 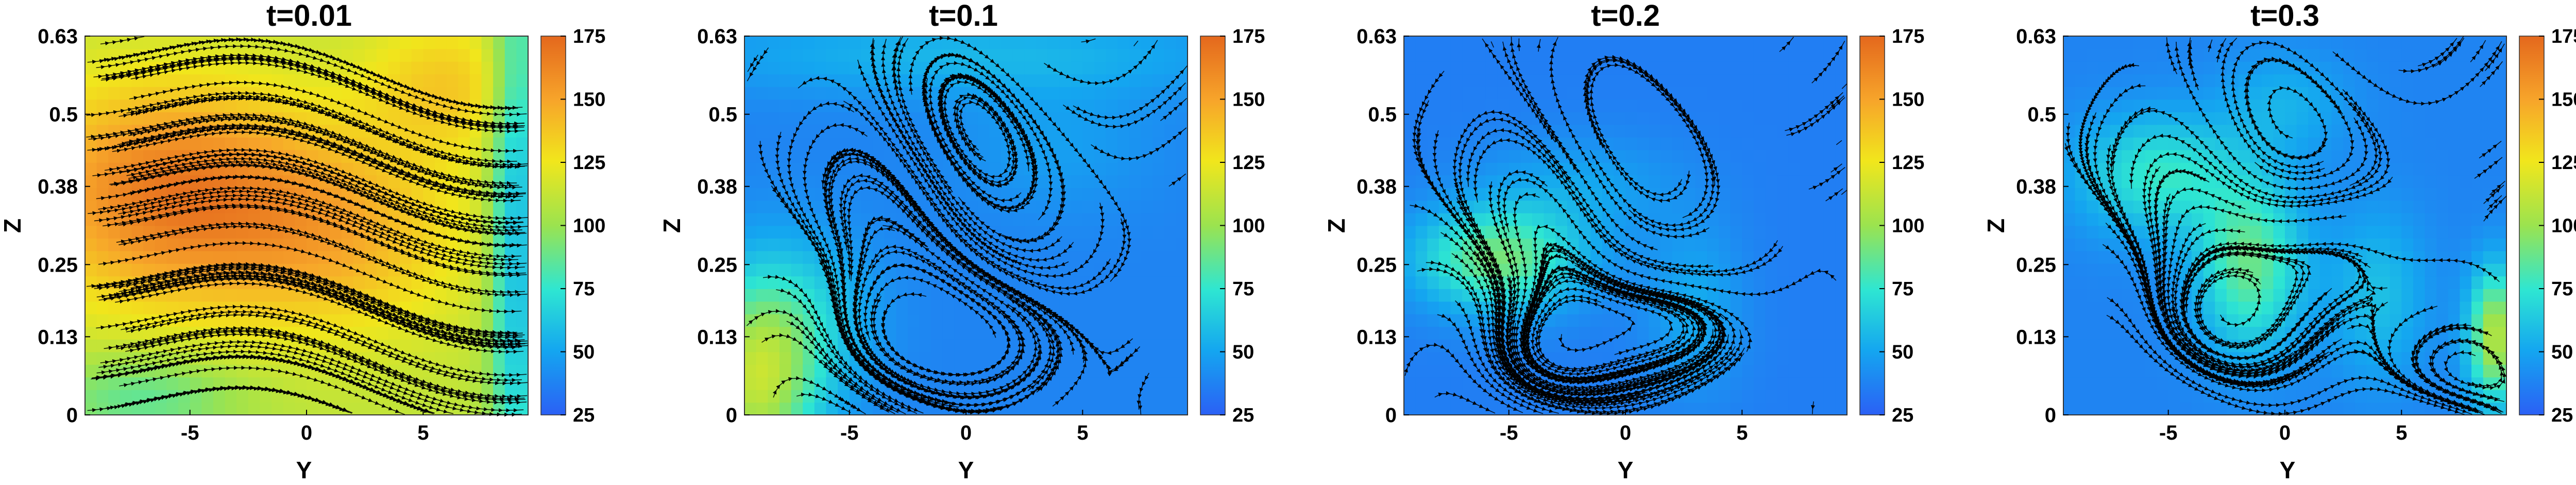 I want to click on y-axis-ticks: 00.130.250.380.50.63, so click(x=64, y=226).